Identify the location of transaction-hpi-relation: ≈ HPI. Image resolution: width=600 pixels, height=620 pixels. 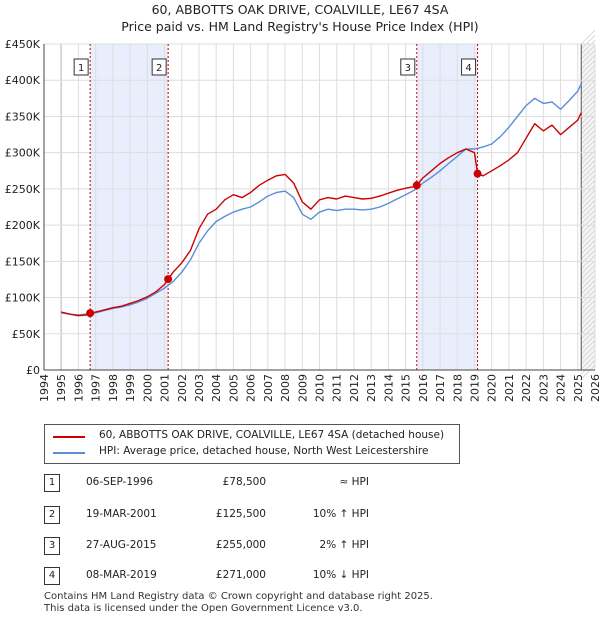
(354, 482).